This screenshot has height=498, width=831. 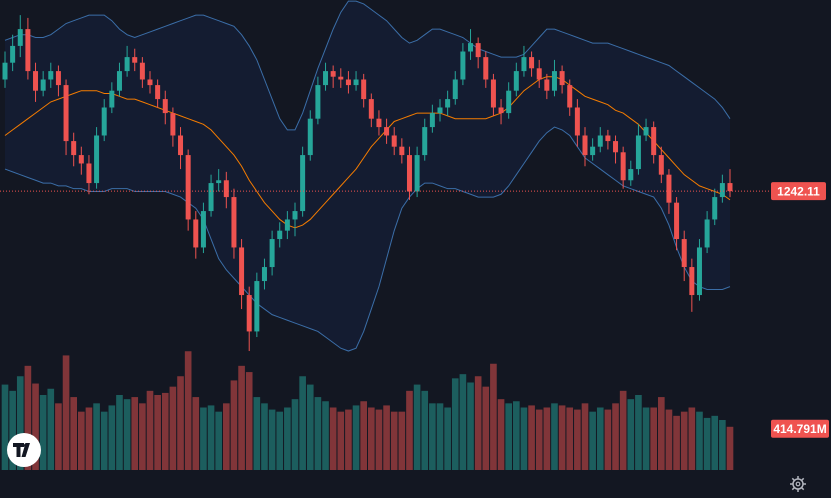 I want to click on volume-label: 414.791M, so click(x=799, y=429).